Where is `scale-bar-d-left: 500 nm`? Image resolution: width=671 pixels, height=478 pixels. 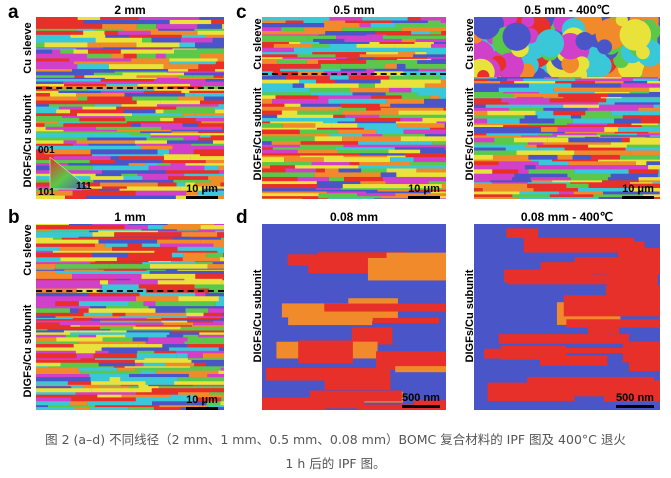 scale-bar-d-left: 500 nm is located at coordinates (421, 400).